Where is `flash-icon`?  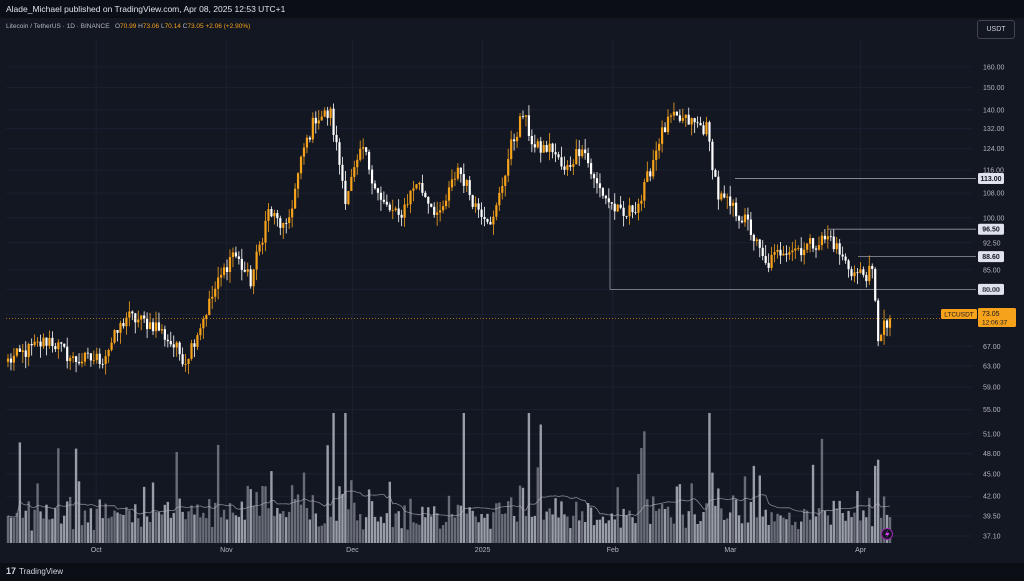
flash-icon is located at coordinates (887, 534).